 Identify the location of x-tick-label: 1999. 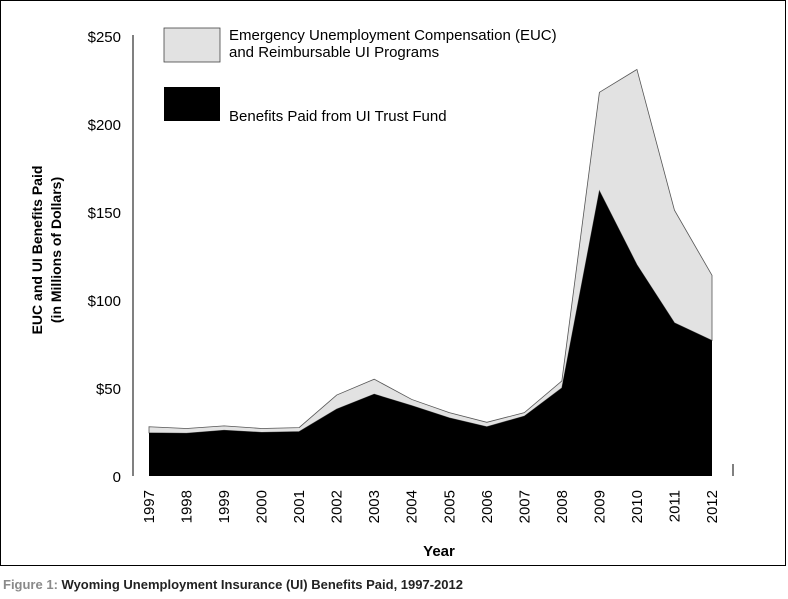
(224, 506).